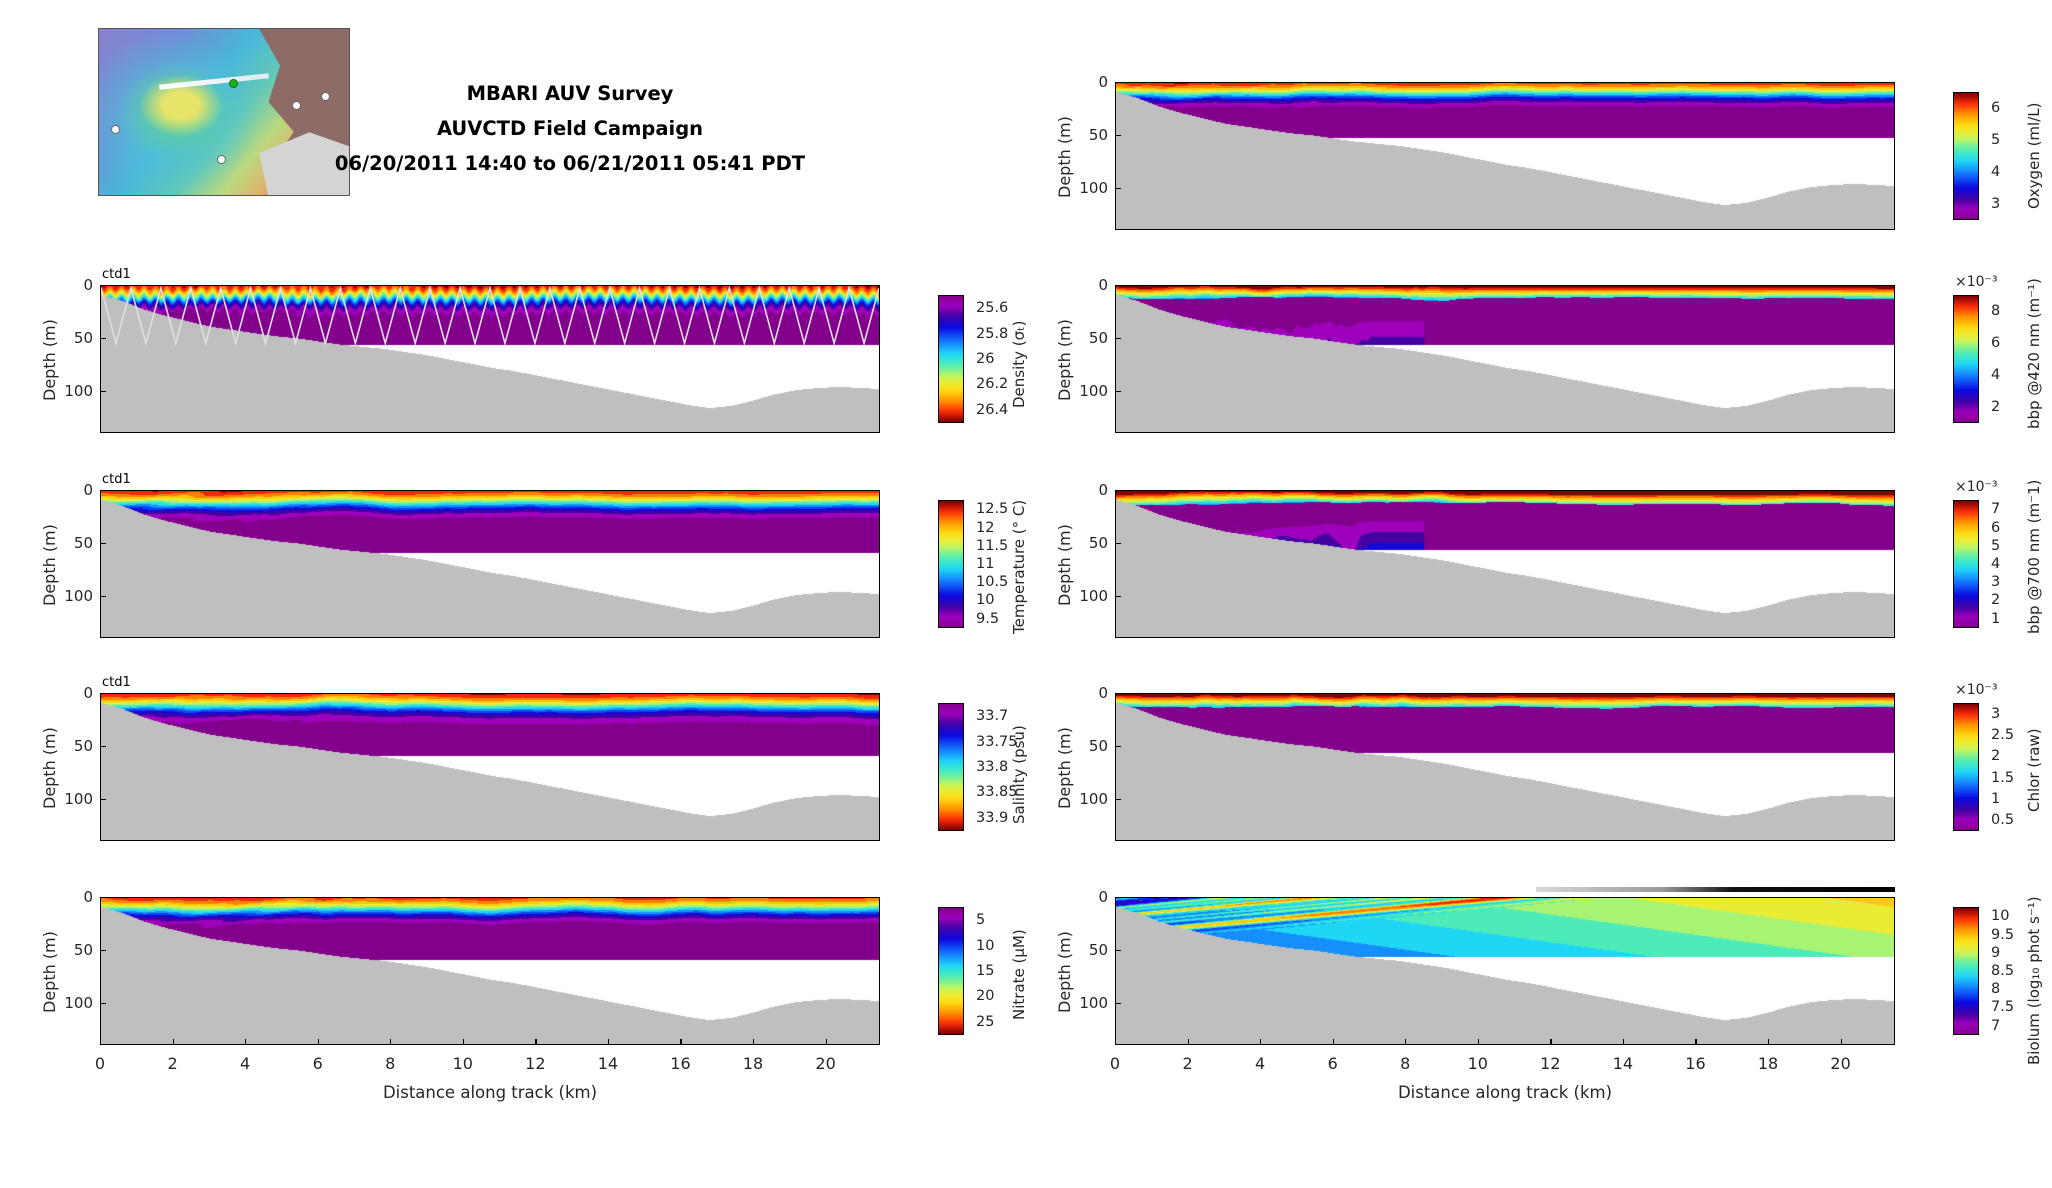  What do you see at coordinates (992, 716) in the screenshot?
I see `colorbar-tick-label: 33.7` at bounding box center [992, 716].